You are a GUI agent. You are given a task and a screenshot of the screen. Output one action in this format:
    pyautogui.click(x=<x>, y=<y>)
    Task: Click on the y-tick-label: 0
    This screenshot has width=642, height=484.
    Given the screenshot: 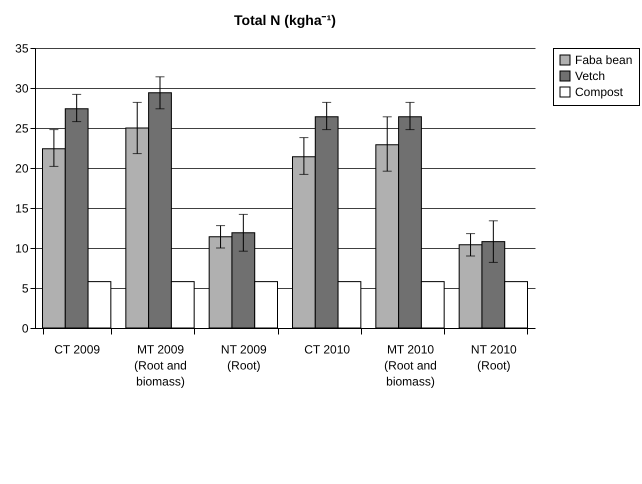 What is the action you would take?
    pyautogui.click(x=25, y=329)
    